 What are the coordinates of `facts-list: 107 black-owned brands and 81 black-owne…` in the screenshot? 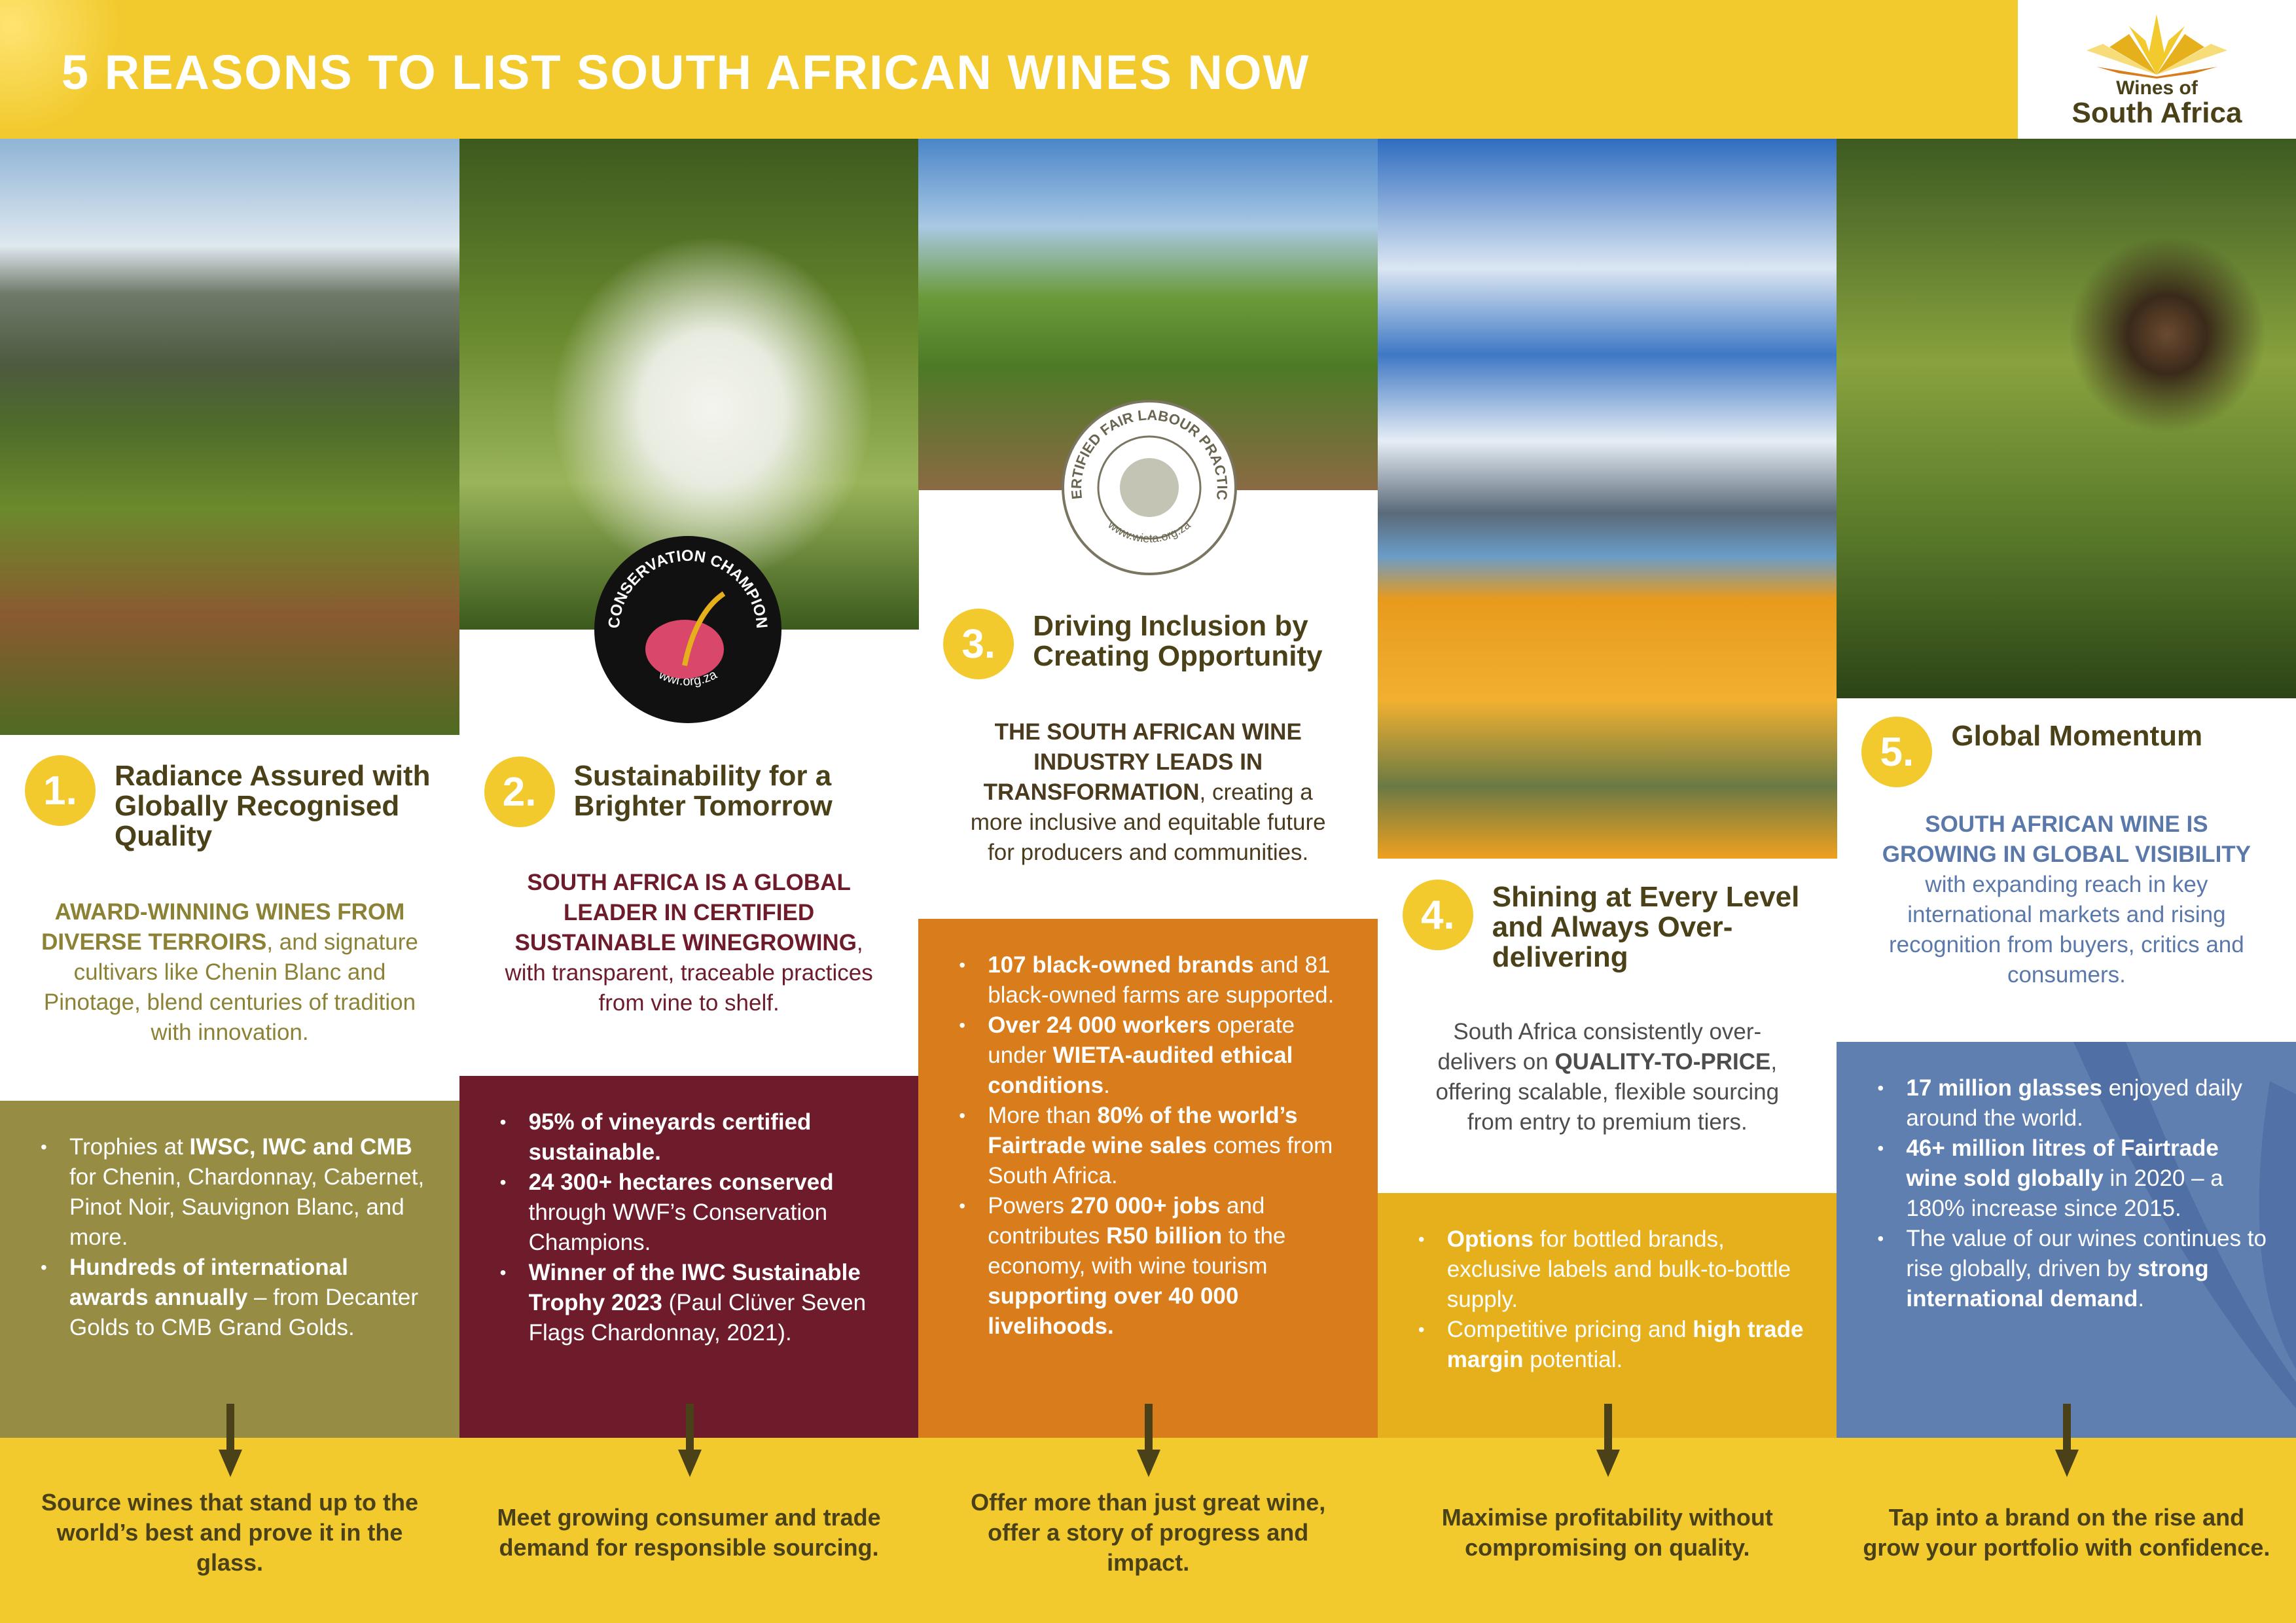 It's located at (1155, 1146).